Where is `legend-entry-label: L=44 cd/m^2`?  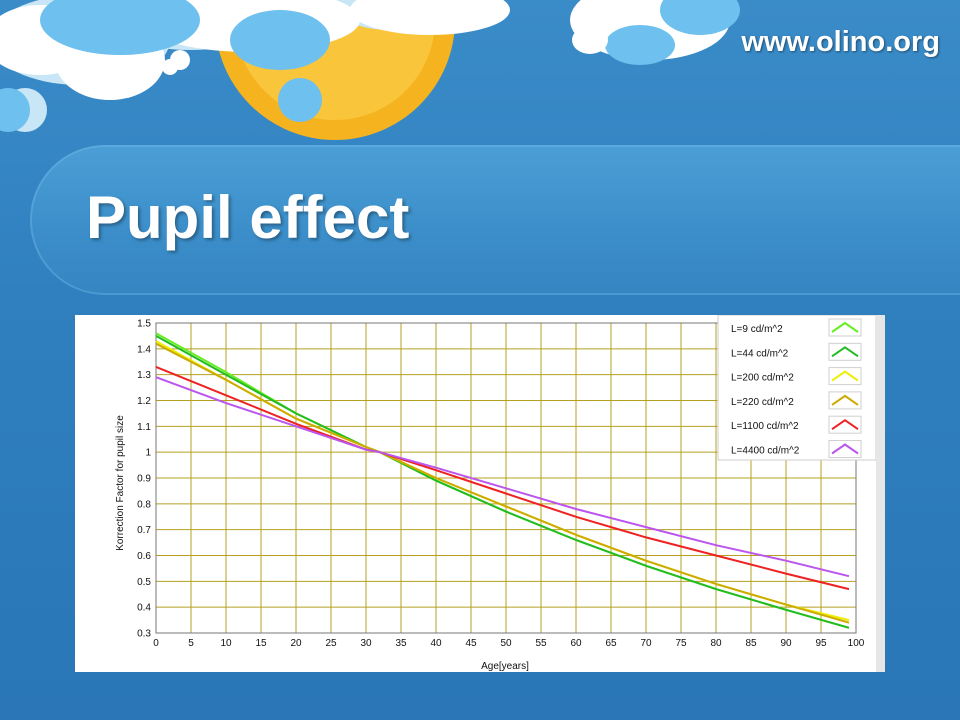
legend-entry-label: L=44 cd/m^2 is located at coordinates (760, 353).